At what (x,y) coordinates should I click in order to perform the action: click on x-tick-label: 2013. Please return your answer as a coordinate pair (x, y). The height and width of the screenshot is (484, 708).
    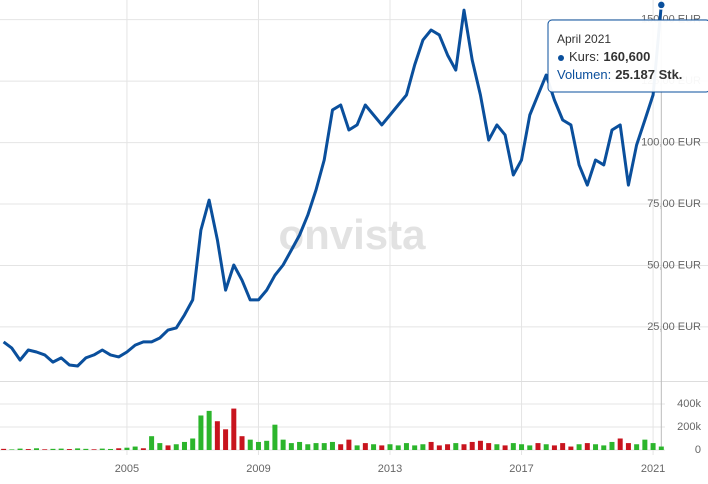
    Looking at the image, I should click on (390, 469).